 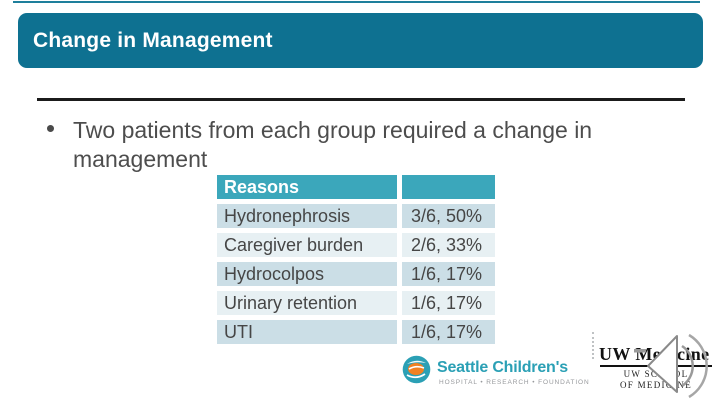 I want to click on uw-school-line-1: UW SCHOOL, so click(x=655, y=374).